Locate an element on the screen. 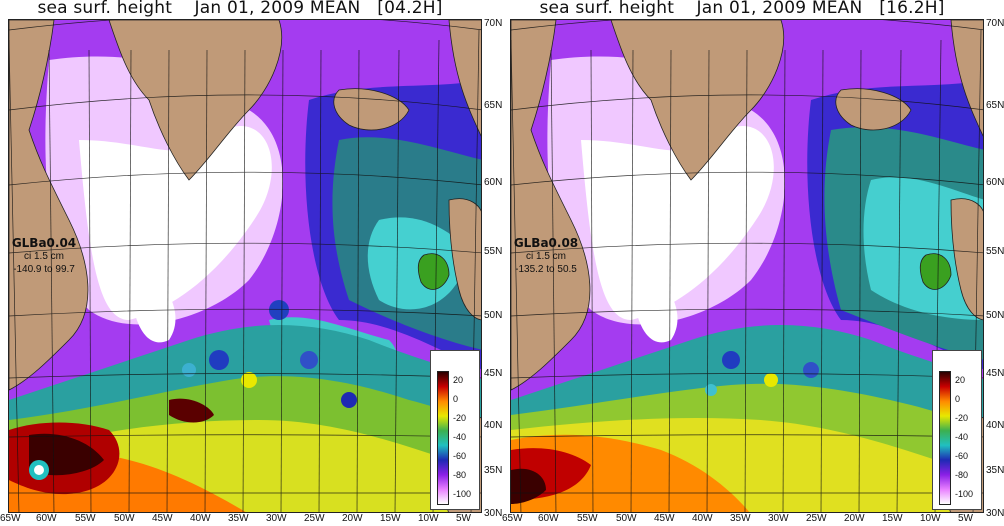 This screenshot has height=526, width=1004. value-range: -140.9 to 99.7 is located at coordinates (44, 269).